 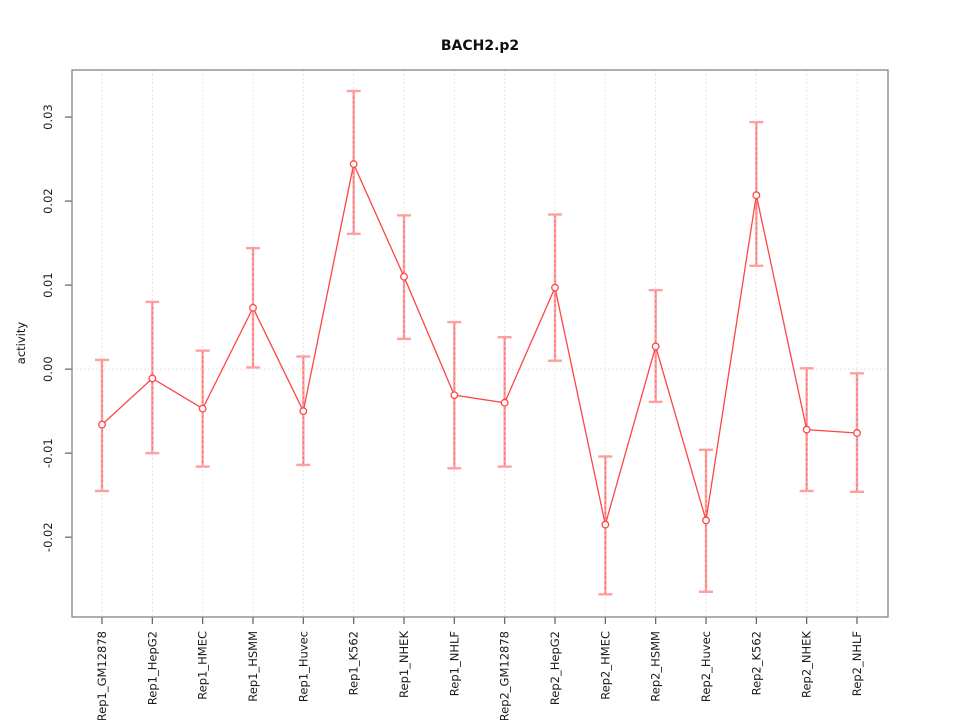 I want to click on x-tick-label: Rep2_GM12878, so click(x=505, y=675).